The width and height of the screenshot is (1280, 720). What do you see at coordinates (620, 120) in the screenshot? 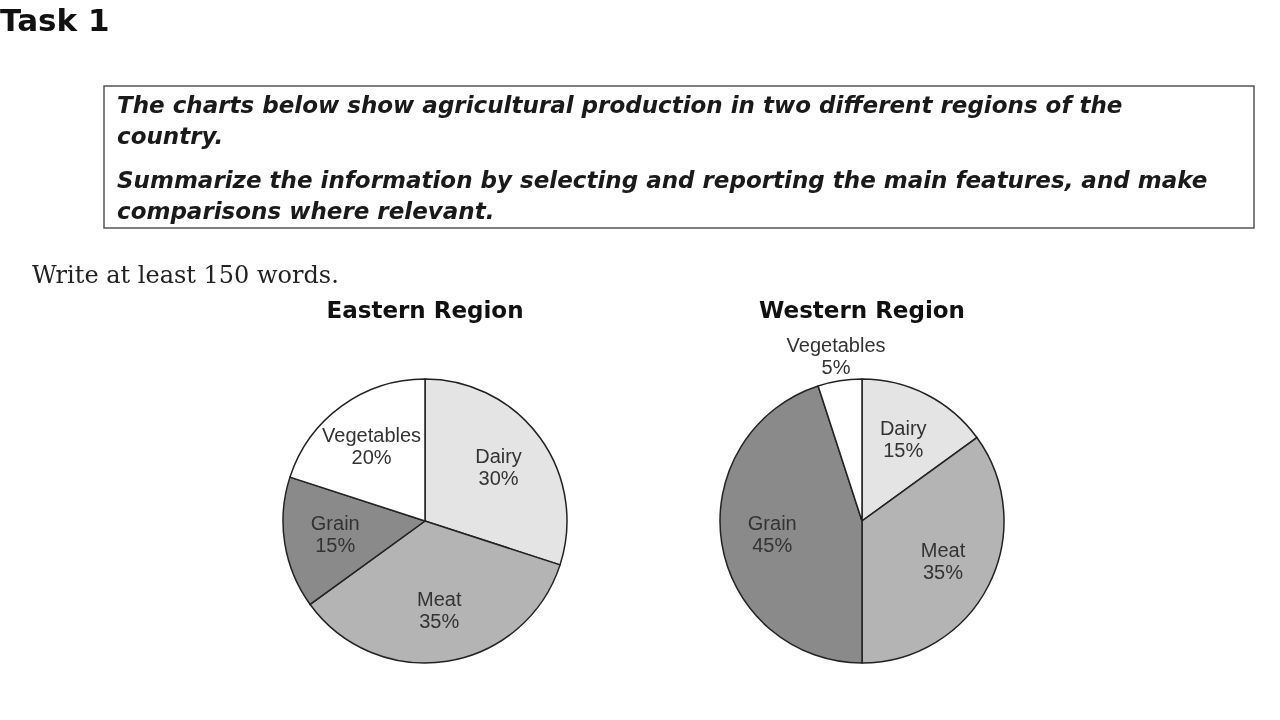
I see `text: The charts below show agricultural production in two different regions of the country.` at bounding box center [620, 120].